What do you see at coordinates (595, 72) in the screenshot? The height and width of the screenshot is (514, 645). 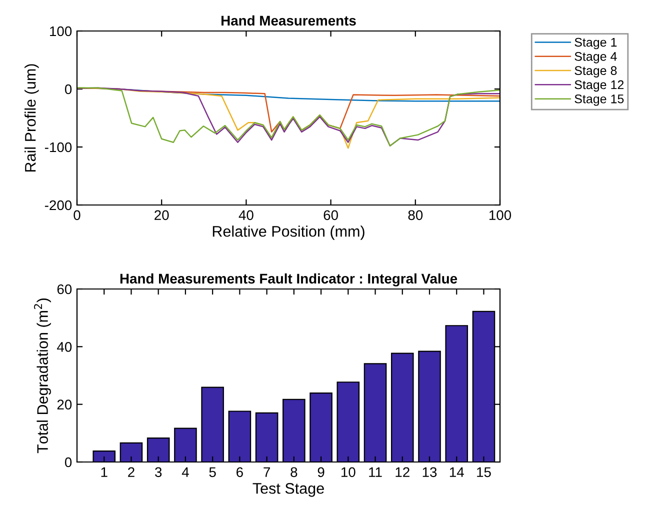 I see `legend-label: Stage 8` at bounding box center [595, 72].